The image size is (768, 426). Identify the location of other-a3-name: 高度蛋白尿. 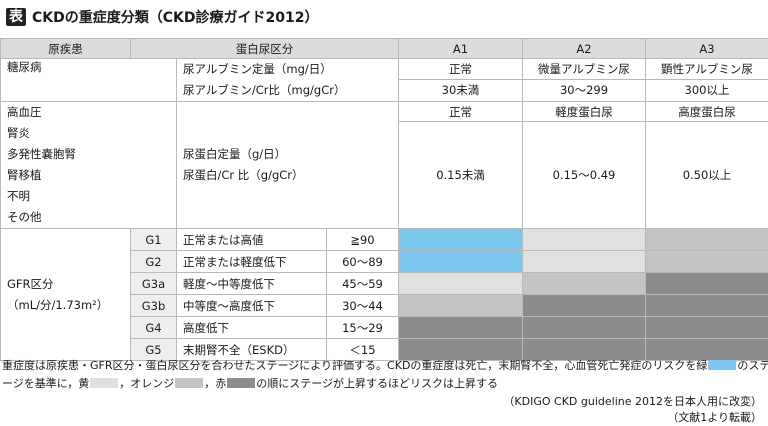
(706, 111).